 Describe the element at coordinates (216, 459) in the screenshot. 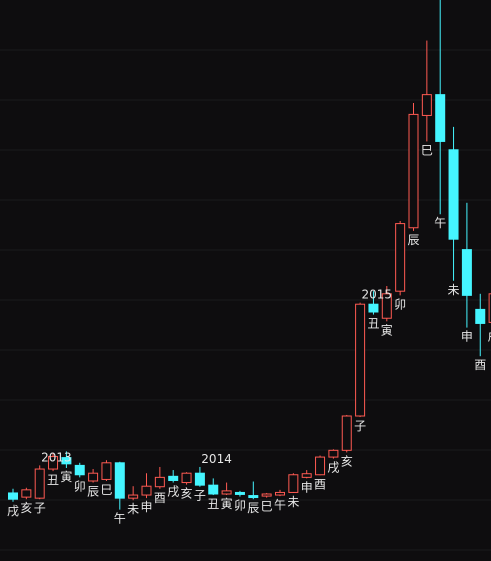

I see `year-annotation: 2014` at that location.